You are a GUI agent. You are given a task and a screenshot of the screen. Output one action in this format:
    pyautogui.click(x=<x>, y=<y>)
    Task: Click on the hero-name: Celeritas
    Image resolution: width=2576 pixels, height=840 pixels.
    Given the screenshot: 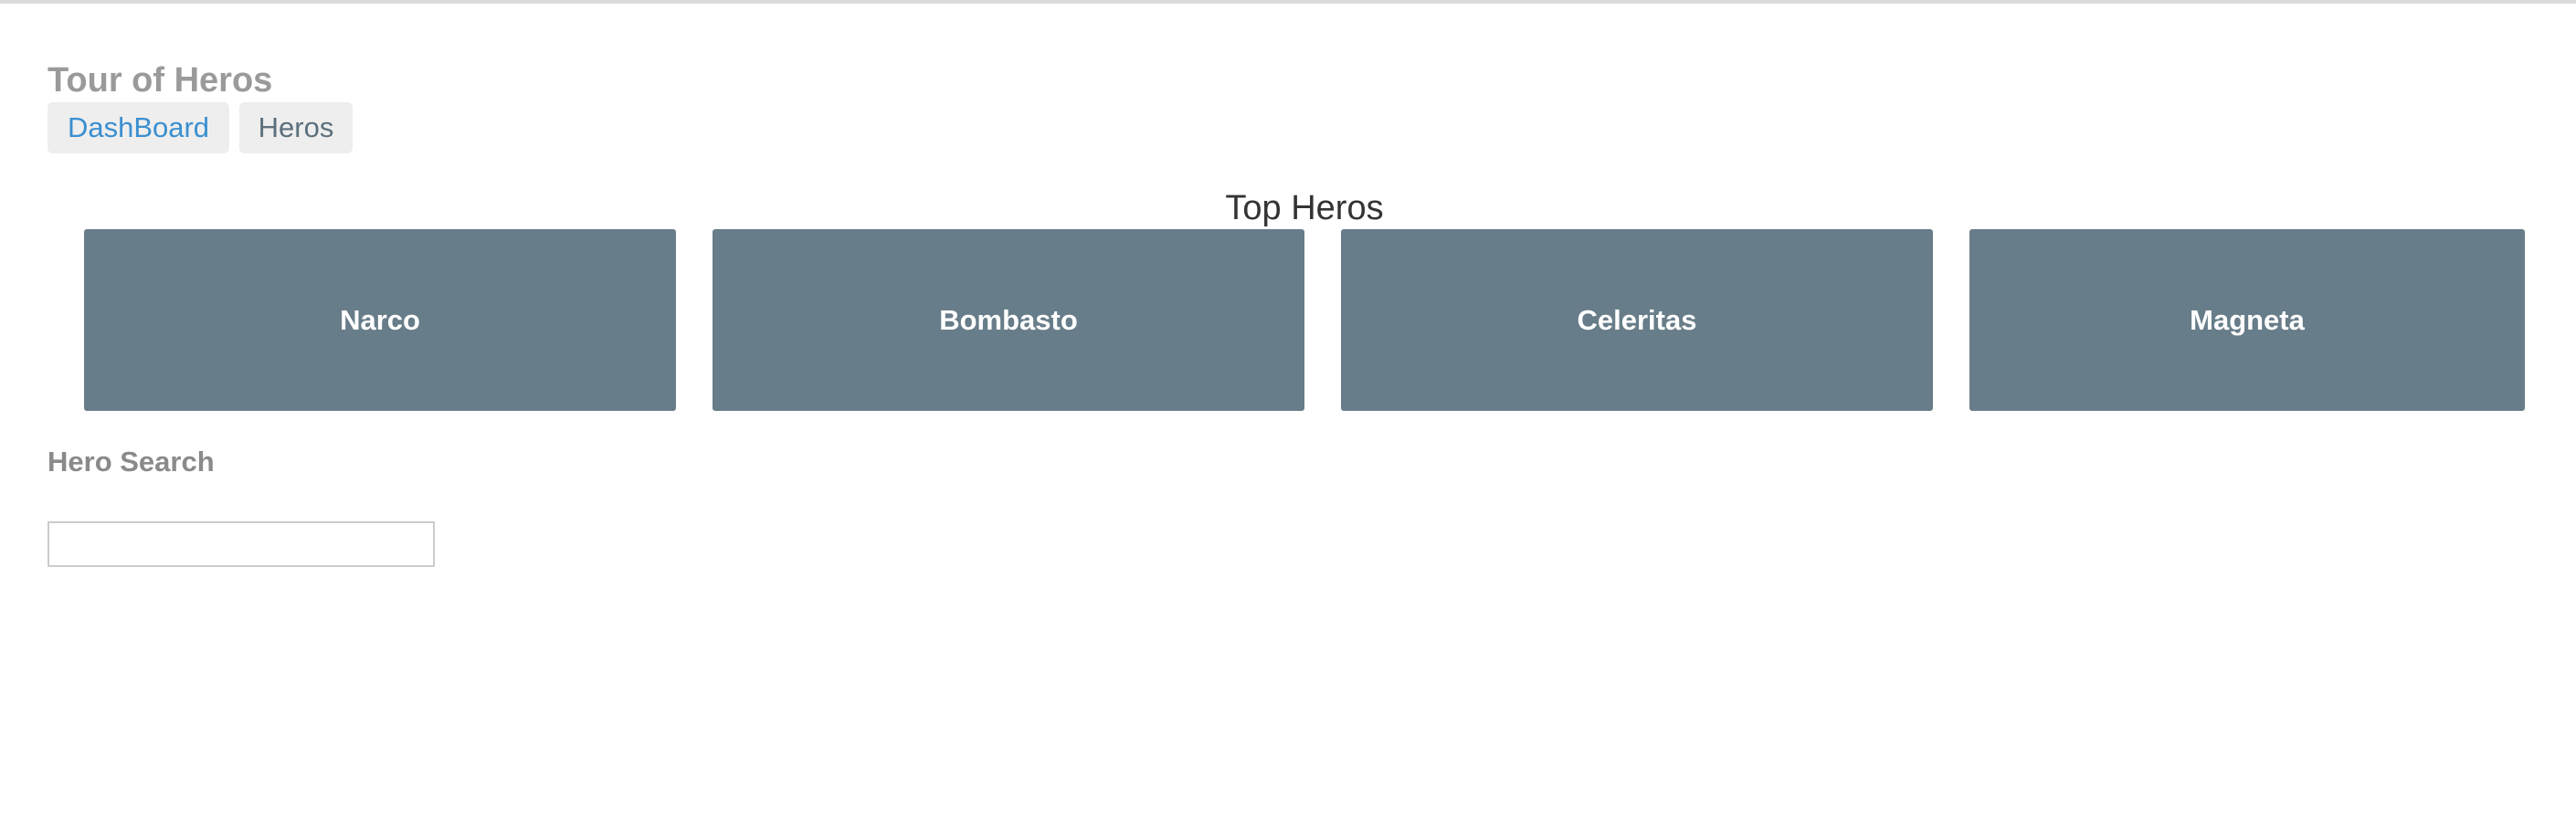 What is the action you would take?
    pyautogui.click(x=1637, y=319)
    